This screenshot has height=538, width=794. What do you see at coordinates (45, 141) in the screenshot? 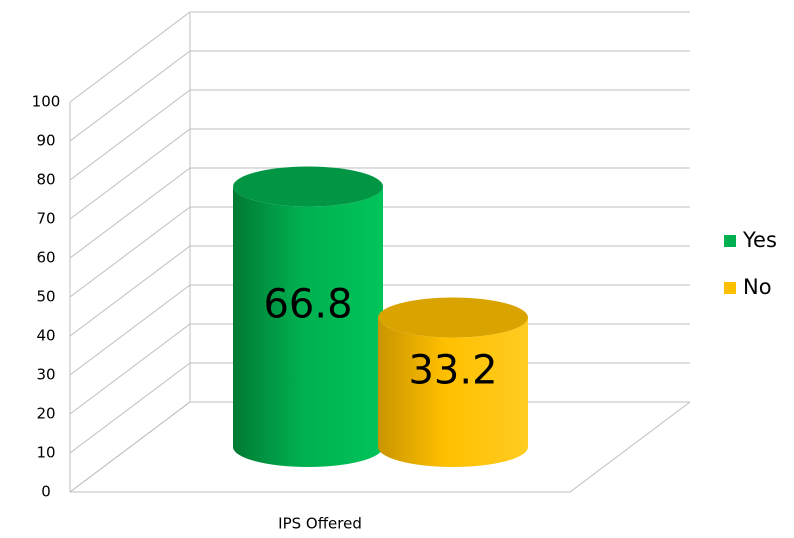
I see `y-tick-label: 90` at bounding box center [45, 141].